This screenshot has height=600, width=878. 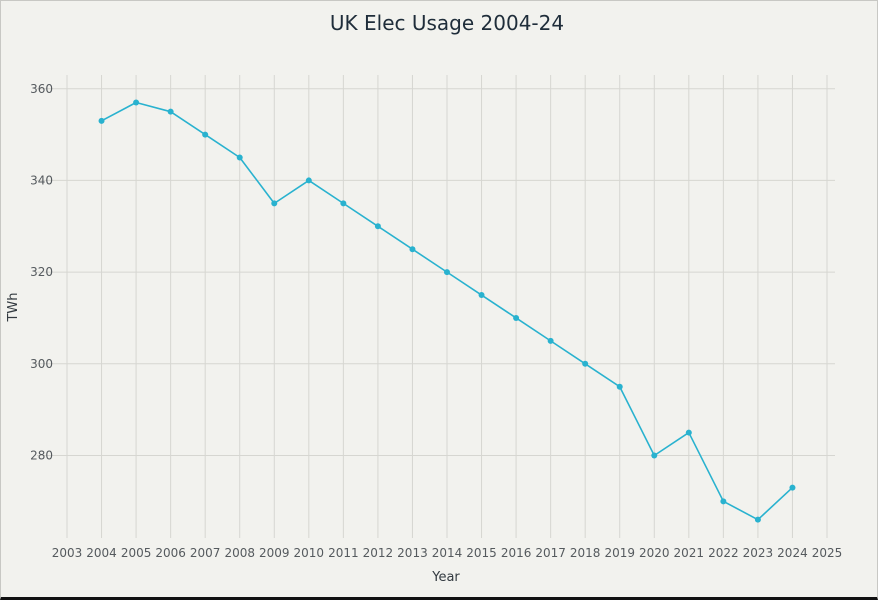 I want to click on x-tick-label: 2020, so click(x=654, y=553).